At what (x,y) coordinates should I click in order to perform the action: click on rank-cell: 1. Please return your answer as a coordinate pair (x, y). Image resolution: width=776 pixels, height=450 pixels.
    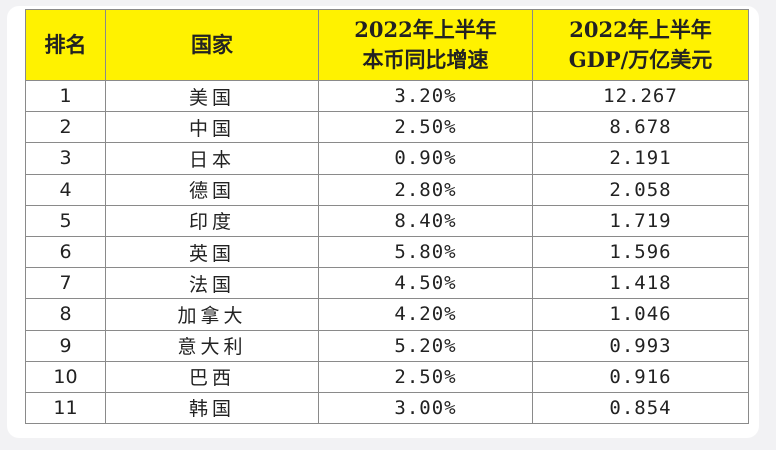
    Looking at the image, I should click on (65, 96).